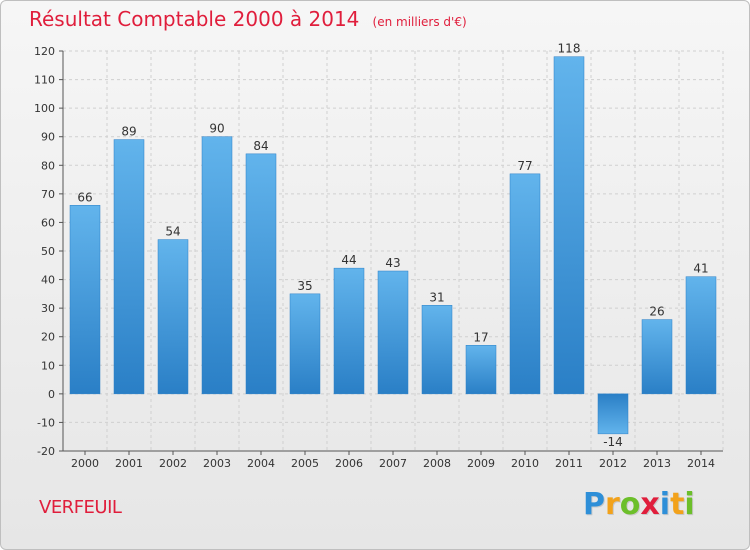 Image resolution: width=750 pixels, height=550 pixels. What do you see at coordinates (48, 365) in the screenshot?
I see `y-tick-label: 10` at bounding box center [48, 365].